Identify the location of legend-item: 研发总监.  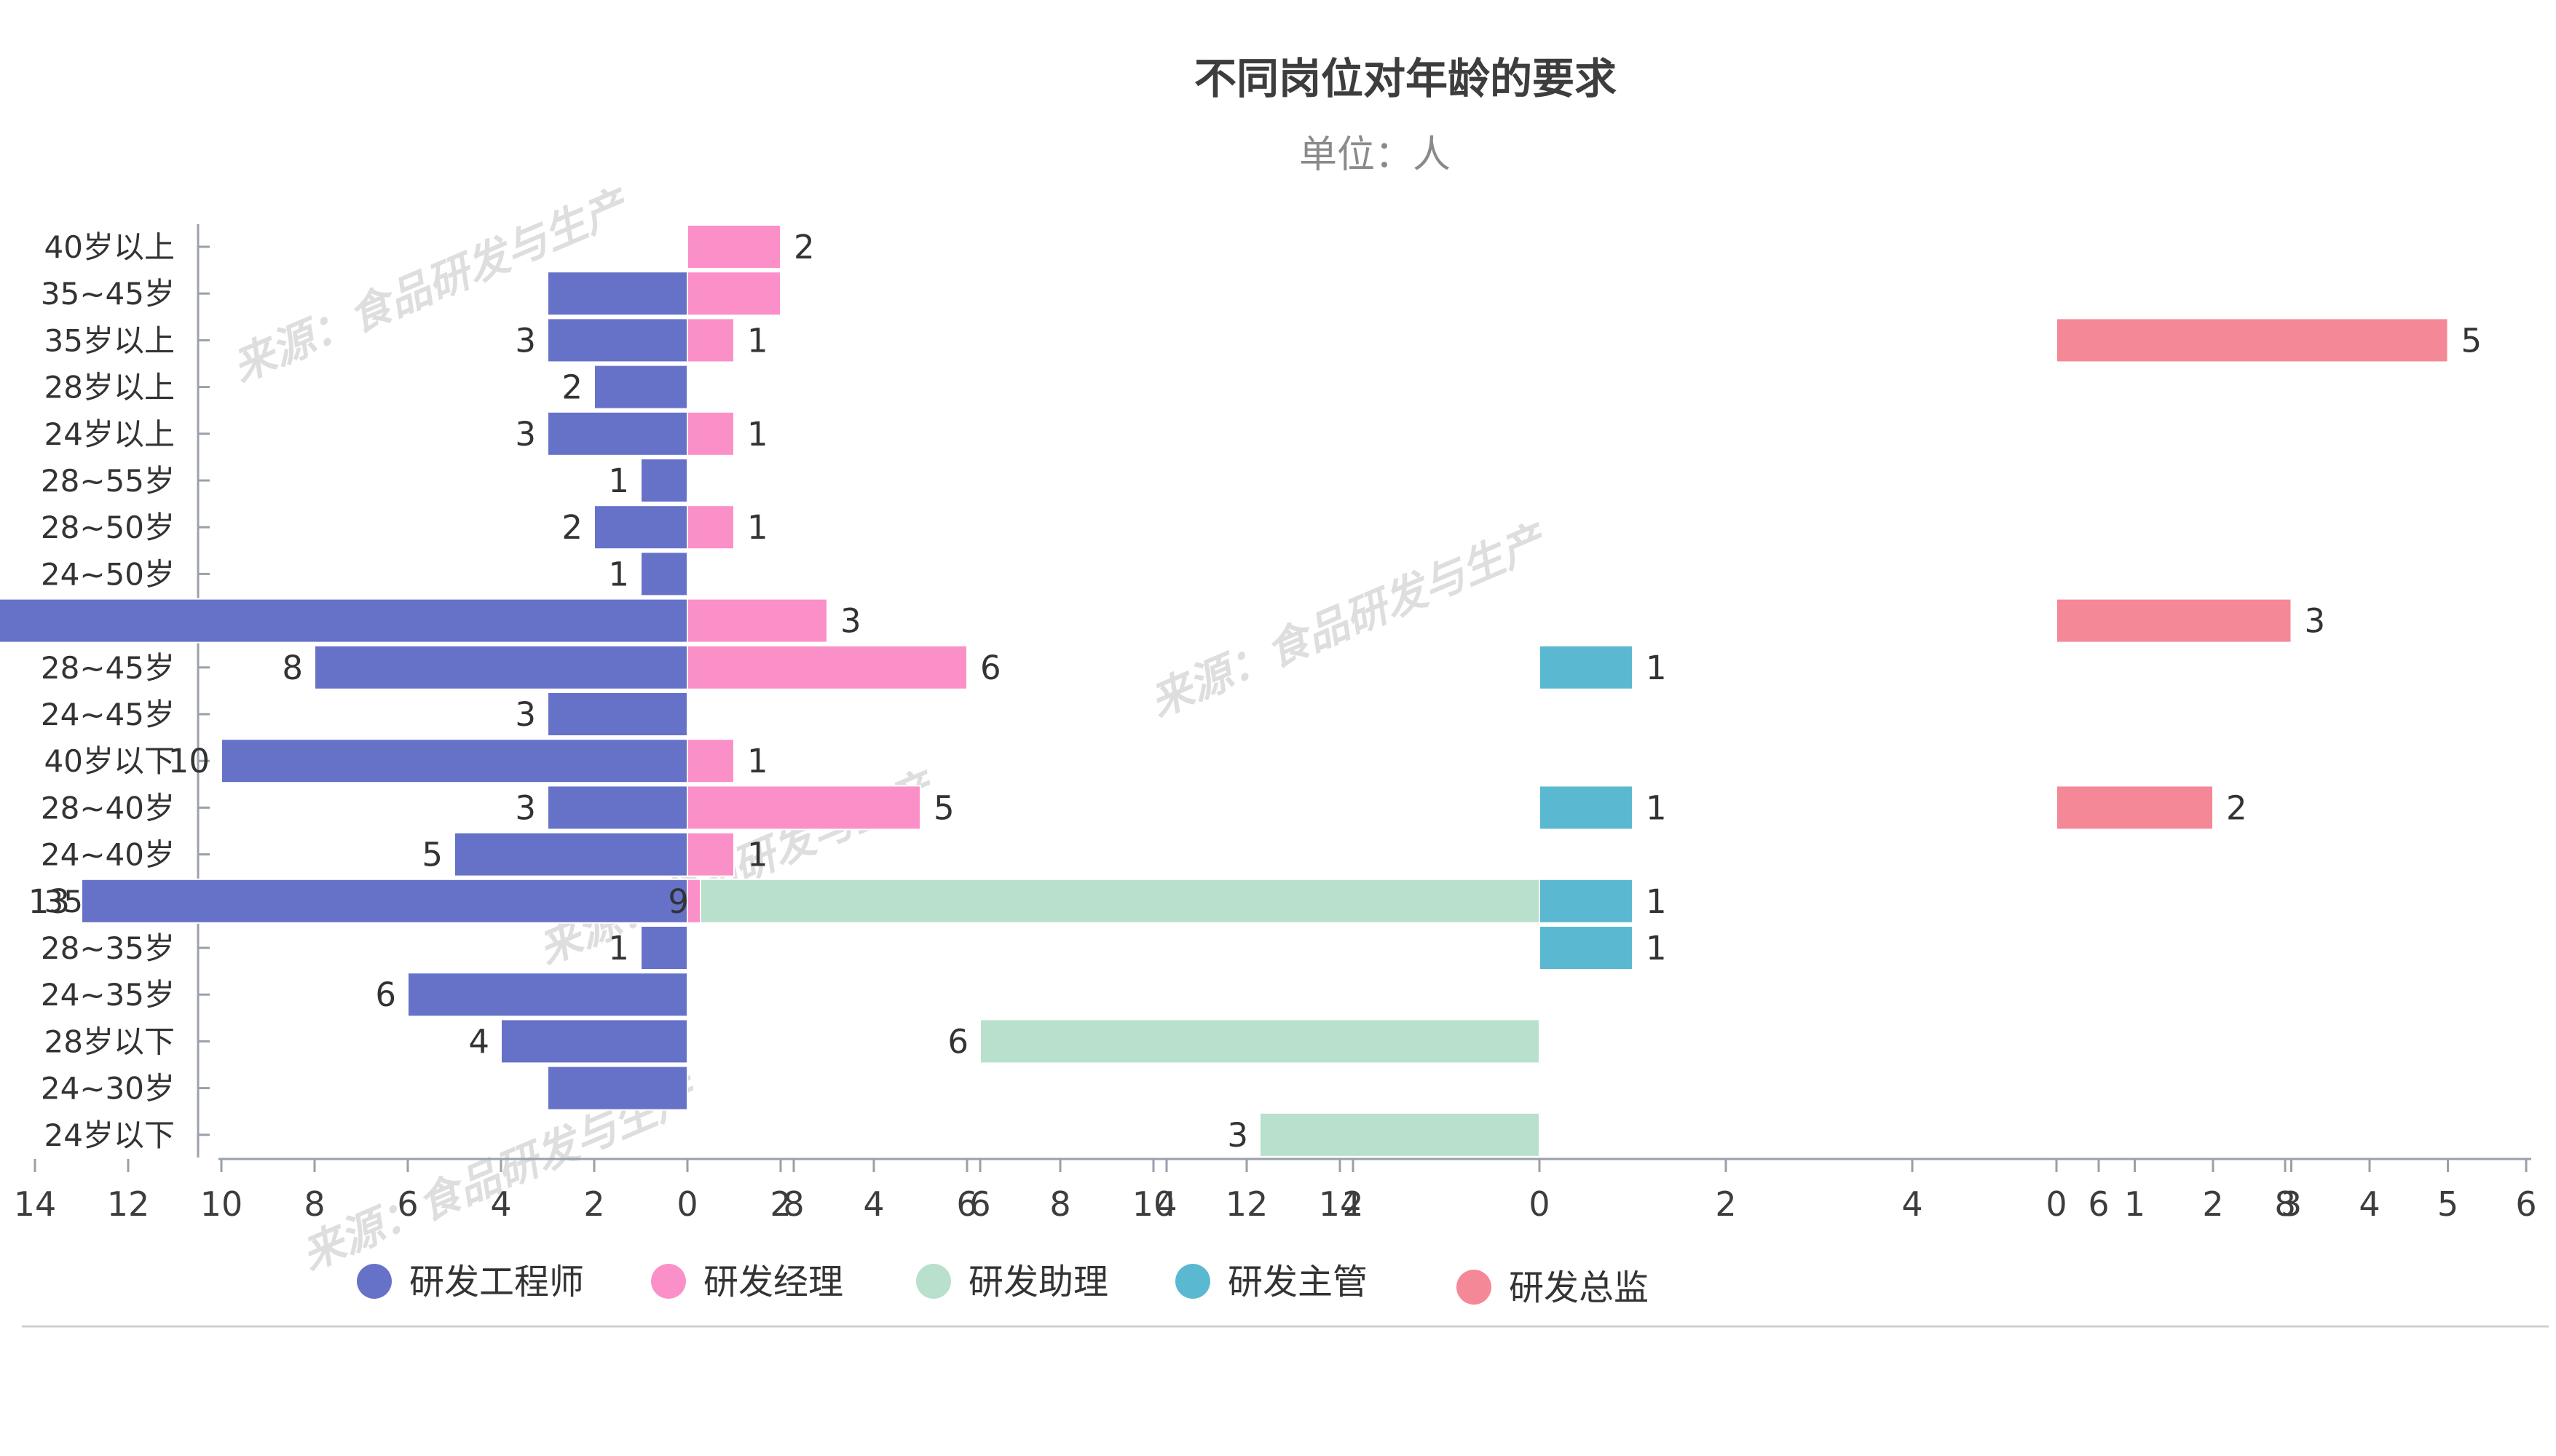
(1552, 1287).